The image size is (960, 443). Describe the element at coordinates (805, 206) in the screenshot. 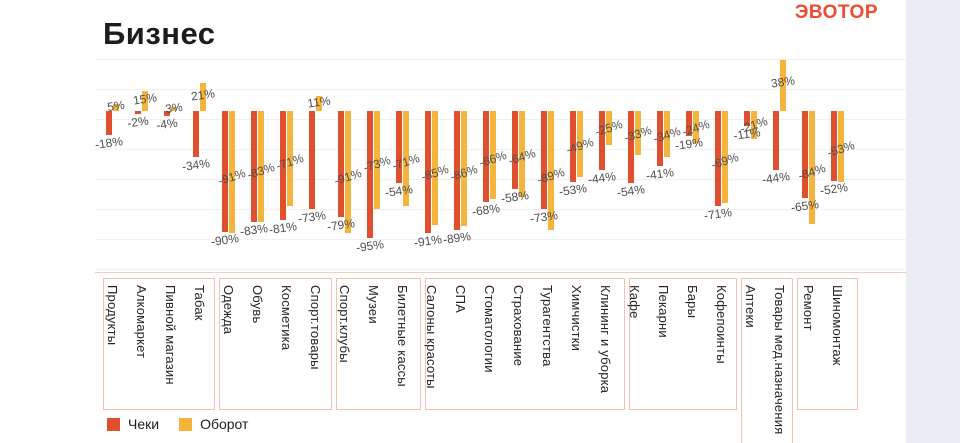

I see `value-label-cheki: -65%` at that location.